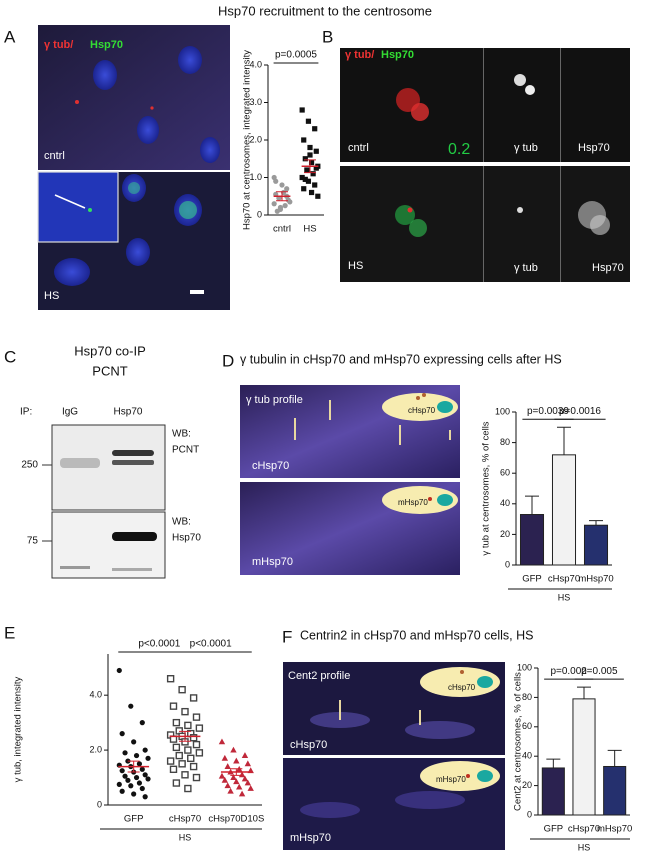 The width and height of the screenshot is (650, 858). I want to click on y-tick-label: 20, so click(505, 534).